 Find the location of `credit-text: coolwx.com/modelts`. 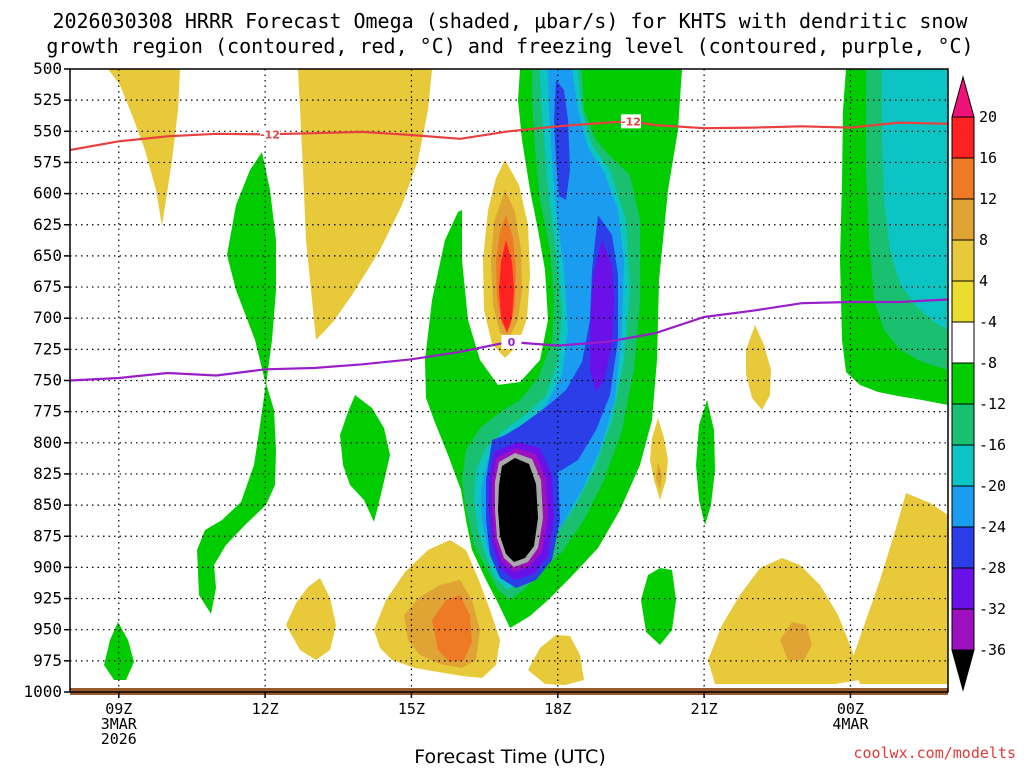

credit-text: coolwx.com/modelts is located at coordinates (934, 753).